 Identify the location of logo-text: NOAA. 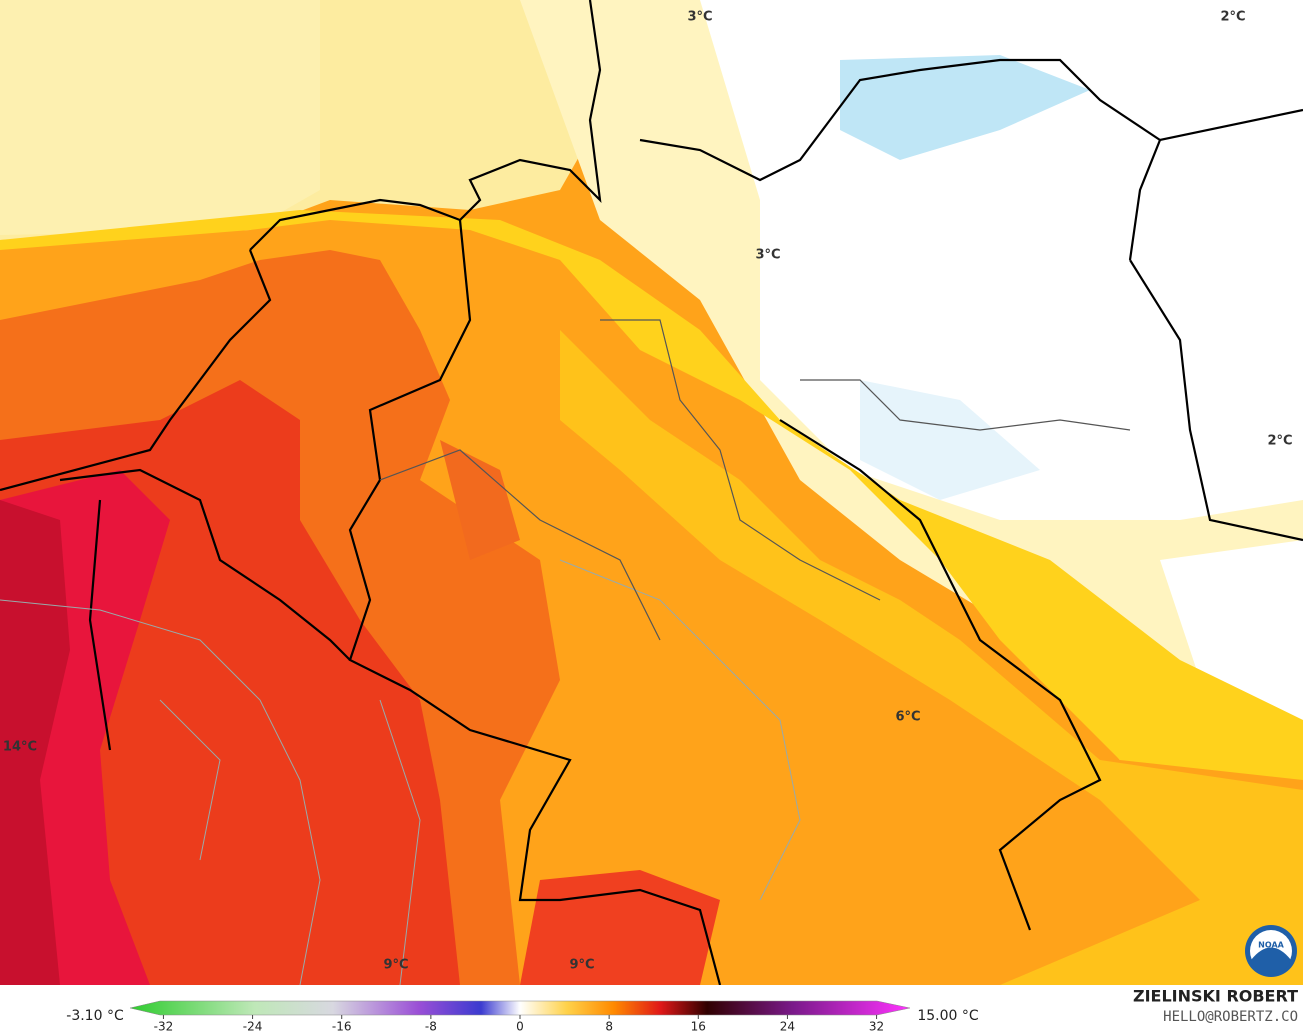
(1271, 945).